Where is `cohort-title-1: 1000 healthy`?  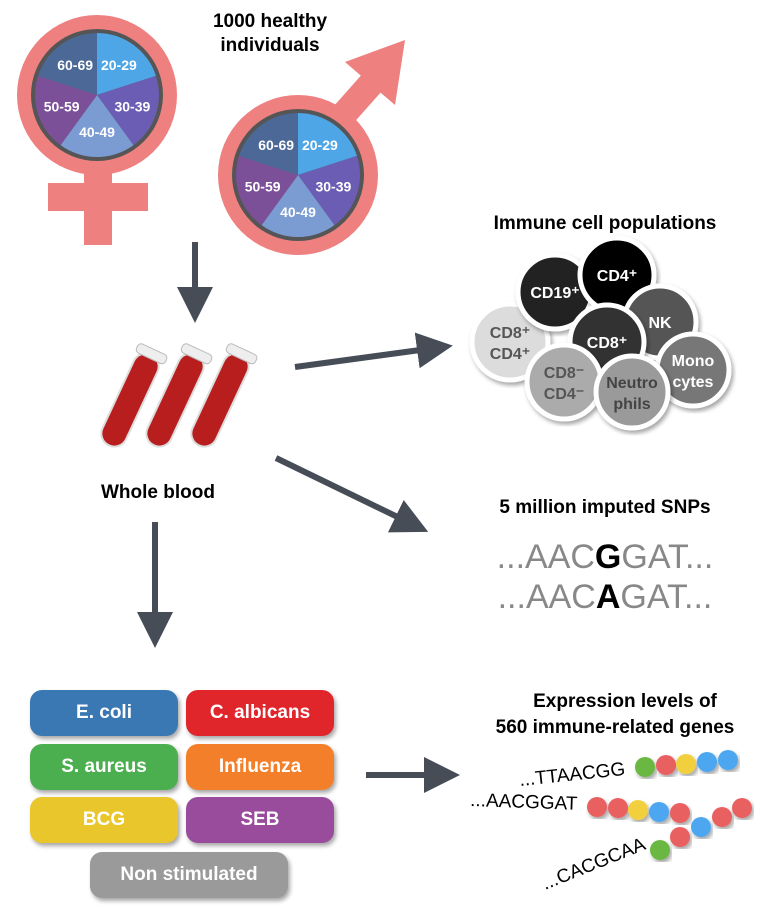
cohort-title-1: 1000 healthy is located at coordinates (270, 21).